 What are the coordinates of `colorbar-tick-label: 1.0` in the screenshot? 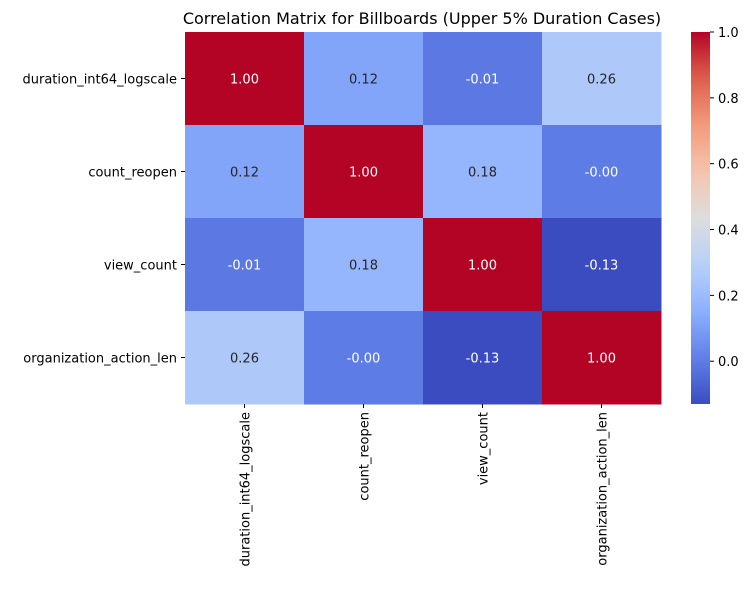 It's located at (728, 33).